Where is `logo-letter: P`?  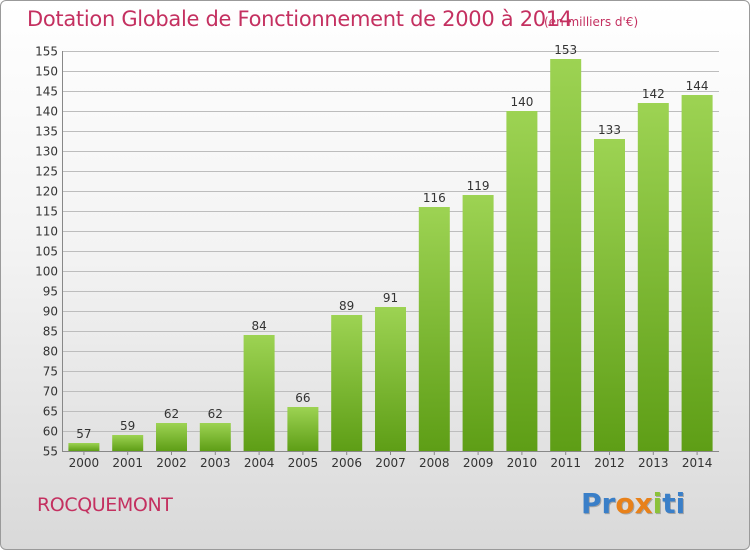 logo-letter: P is located at coordinates (591, 503).